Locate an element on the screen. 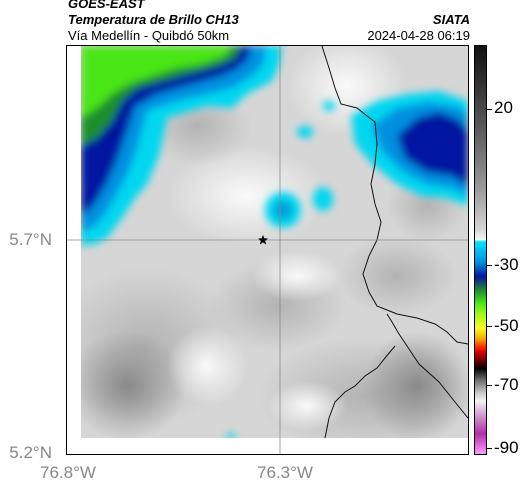 This screenshot has width=526, height=491. x-tick-label: 76.8°W is located at coordinates (68, 472).